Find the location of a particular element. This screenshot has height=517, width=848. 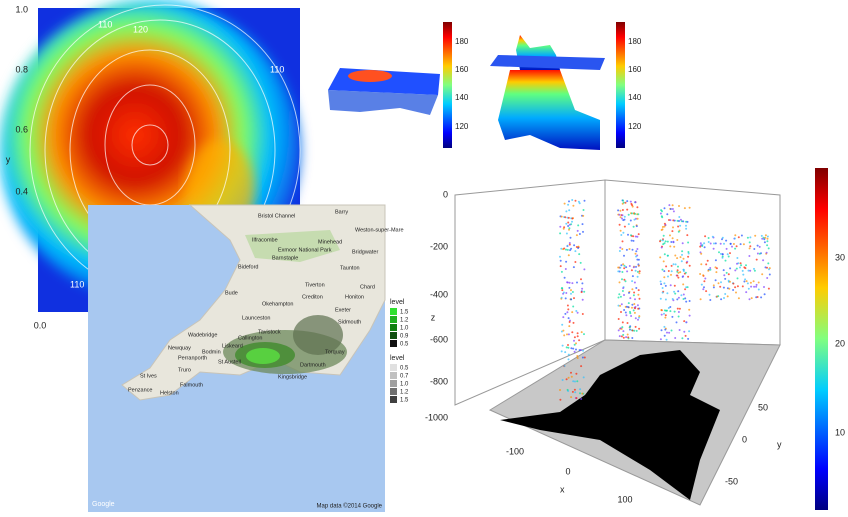

y-tick-label: 1.0 is located at coordinates (21, 9).